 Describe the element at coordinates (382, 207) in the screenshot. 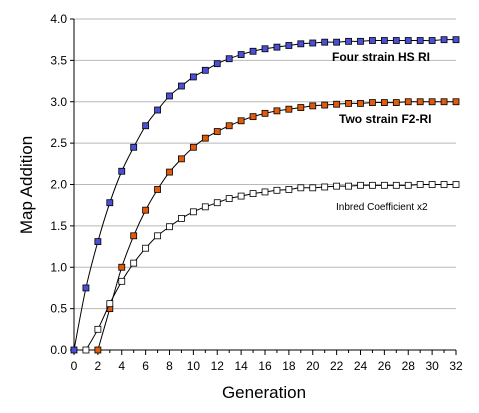

I see `series-label-inbred-coefficient: Inbred Coefficient x2` at that location.